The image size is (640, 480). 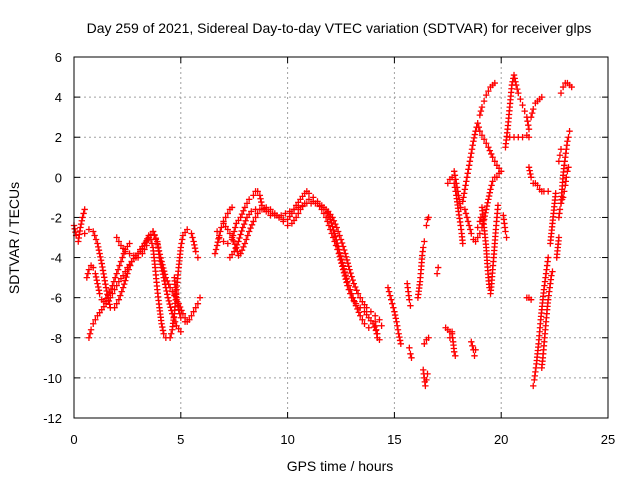 What do you see at coordinates (340, 466) in the screenshot?
I see `x-axis-label: GPS time / hours` at bounding box center [340, 466].